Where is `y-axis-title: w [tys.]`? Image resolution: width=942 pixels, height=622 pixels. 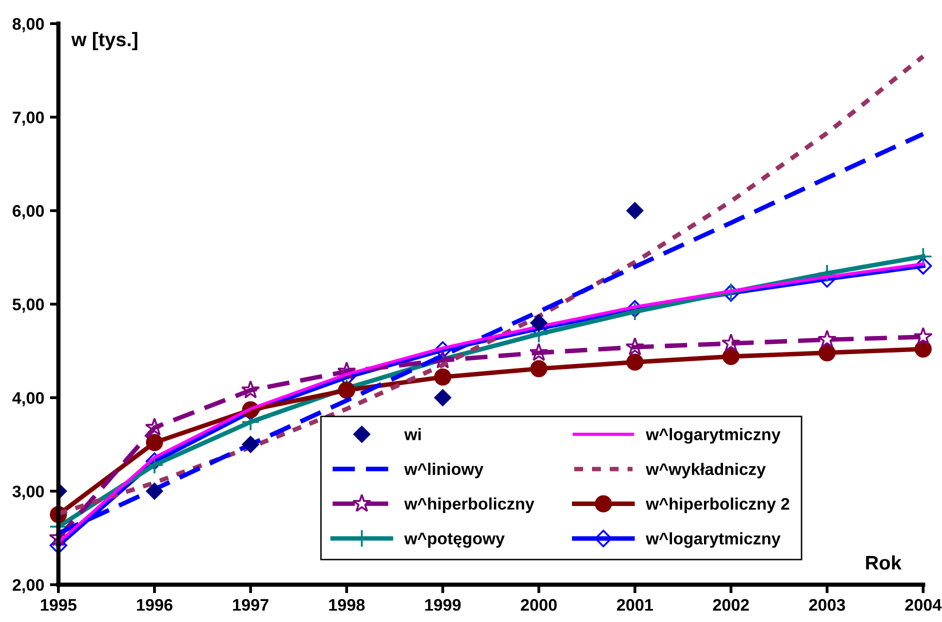 y-axis-title: w [tys.] is located at coordinates (104, 41).